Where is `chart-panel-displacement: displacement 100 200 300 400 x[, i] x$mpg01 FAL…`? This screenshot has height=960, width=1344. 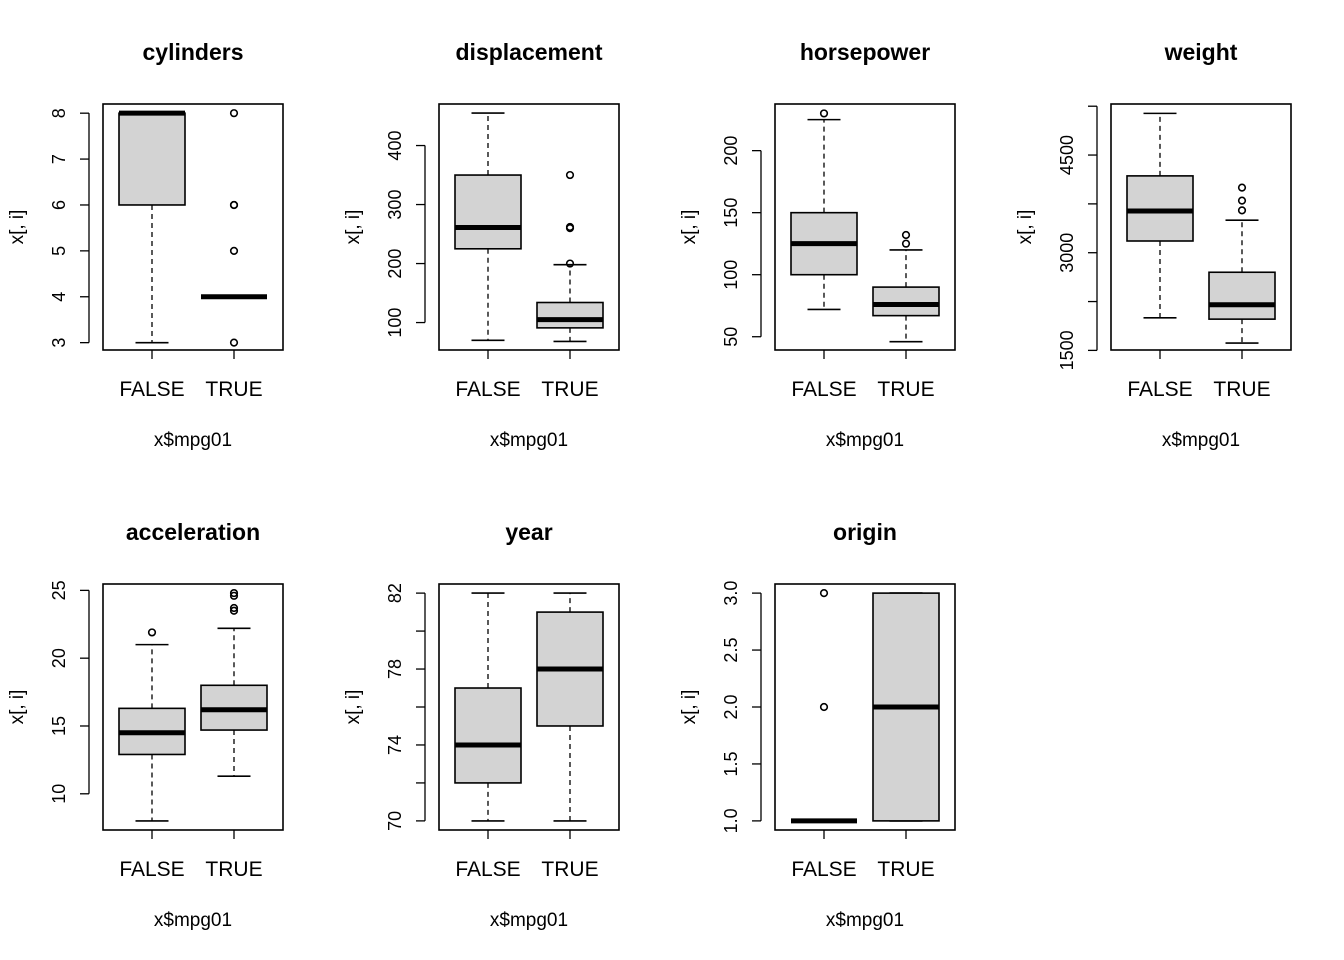 chart-panel-displacement: displacement 100 200 300 400 x[, i] x$mpg01 FAL… is located at coordinates (481, 245).